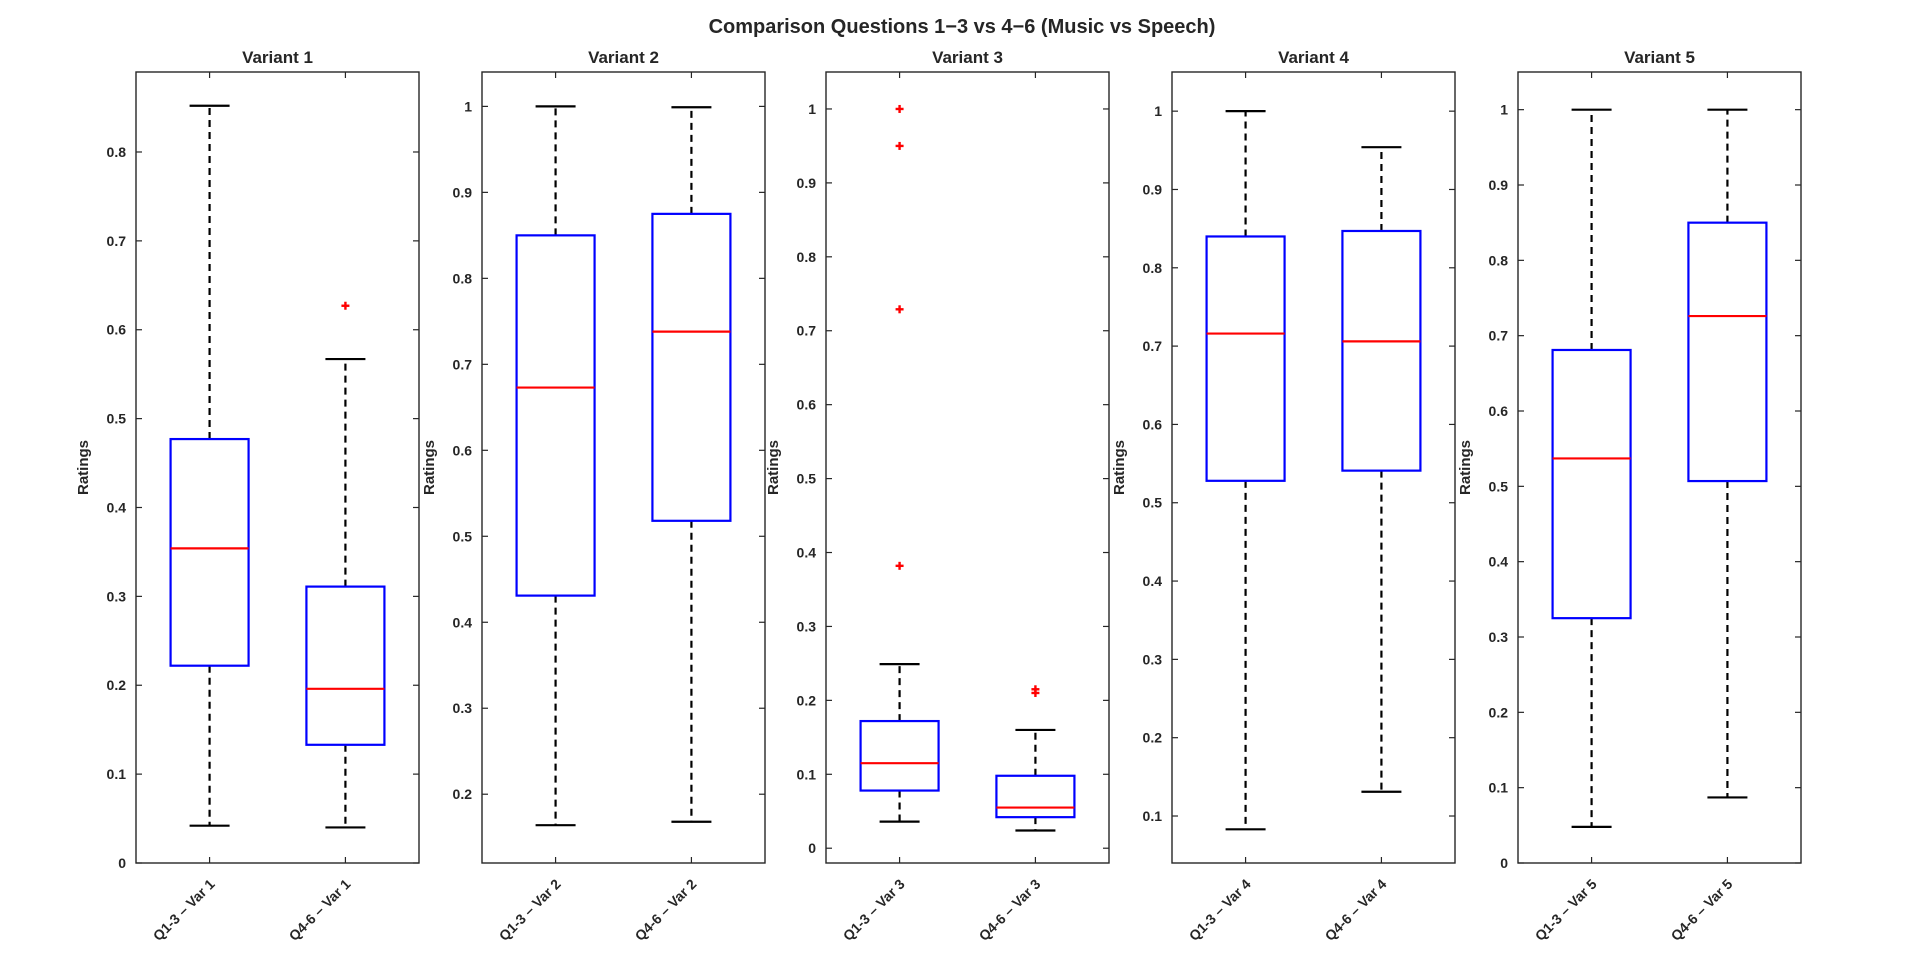 This screenshot has height=963, width=1920. Describe the element at coordinates (1236, 508) in the screenshot. I see `box-1: Q1-3 – Var 4` at that location.